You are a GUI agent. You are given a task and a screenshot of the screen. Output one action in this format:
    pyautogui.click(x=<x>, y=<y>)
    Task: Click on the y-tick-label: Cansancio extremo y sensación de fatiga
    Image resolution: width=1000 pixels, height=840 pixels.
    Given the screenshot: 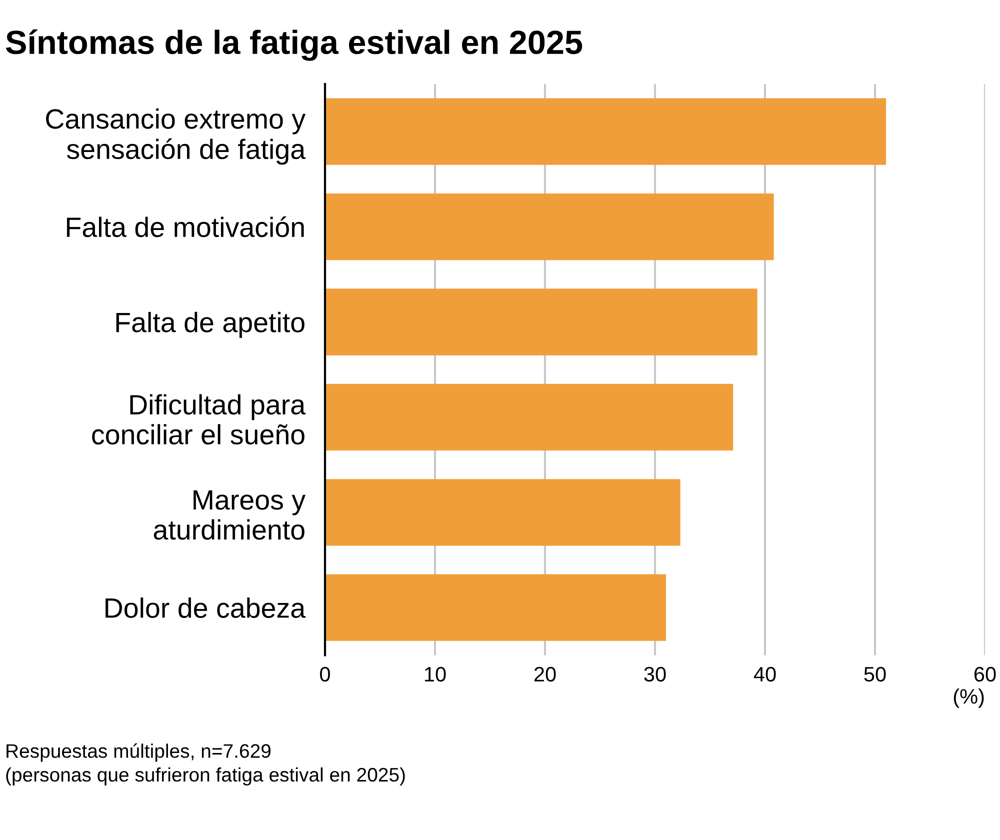 What is the action you would take?
    pyautogui.click(x=176, y=136)
    